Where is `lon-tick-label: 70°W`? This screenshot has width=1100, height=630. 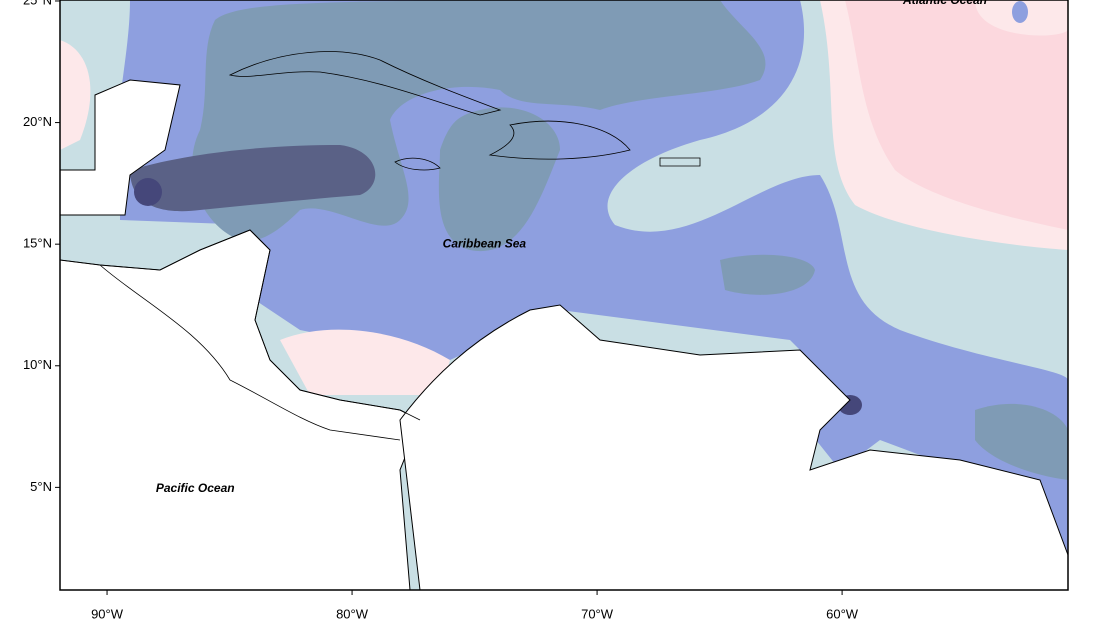 lon-tick-label: 70°W is located at coordinates (597, 613).